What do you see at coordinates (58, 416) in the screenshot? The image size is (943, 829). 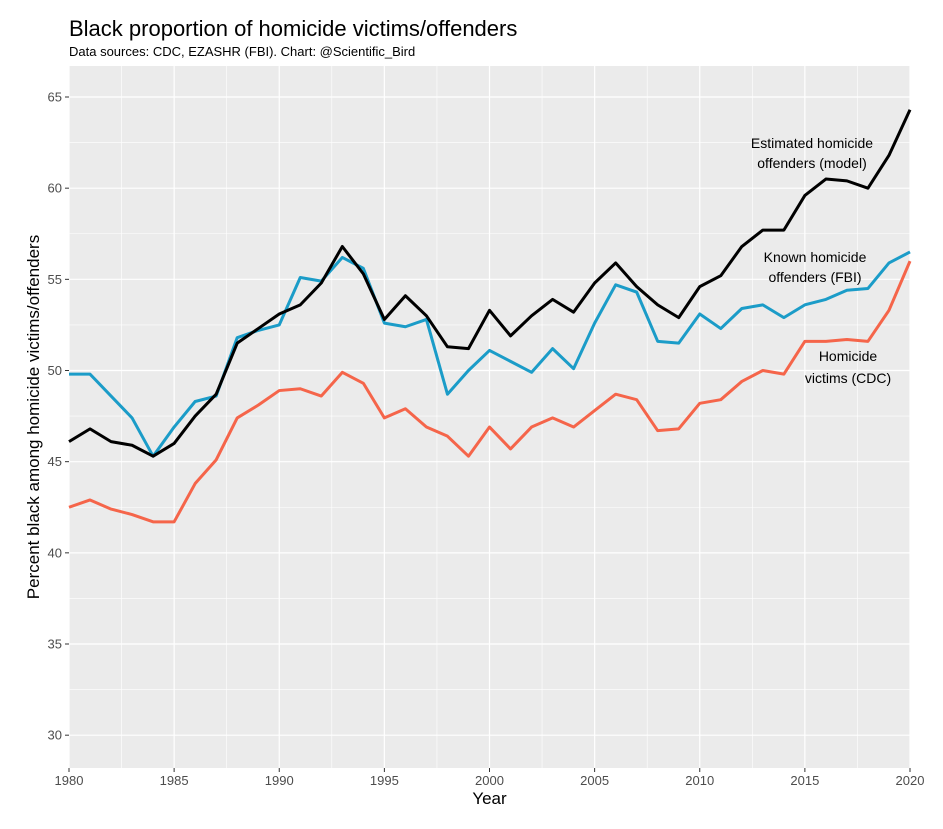 I see `y-axis: 30 35 40 45 50 55 60 65` at bounding box center [58, 416].